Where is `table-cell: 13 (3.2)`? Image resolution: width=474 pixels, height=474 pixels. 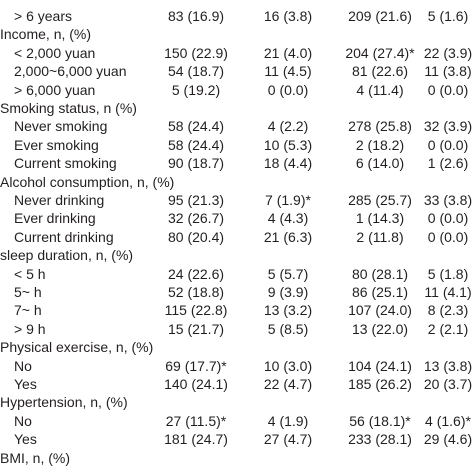
table-cell: 13 (3.2) is located at coordinates (288, 310).